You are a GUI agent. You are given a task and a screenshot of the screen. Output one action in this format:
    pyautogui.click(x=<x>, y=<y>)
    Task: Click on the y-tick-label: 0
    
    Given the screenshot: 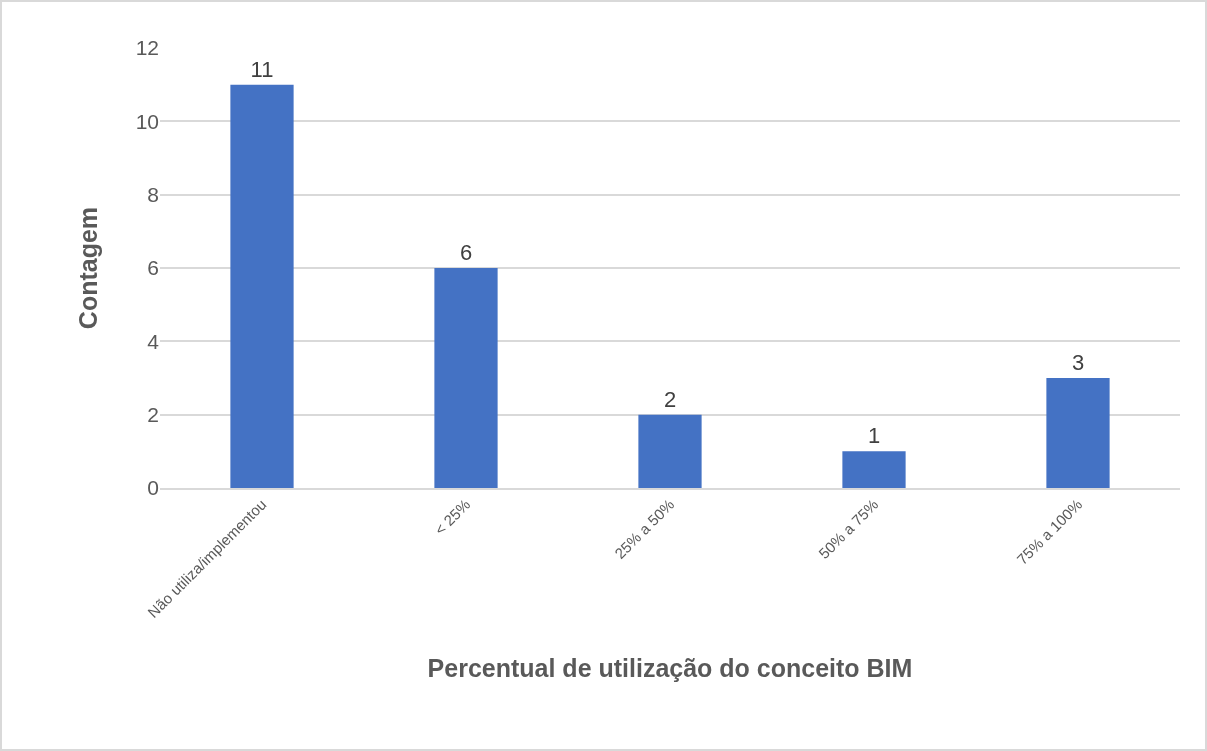 What is the action you would take?
    pyautogui.click(x=153, y=488)
    